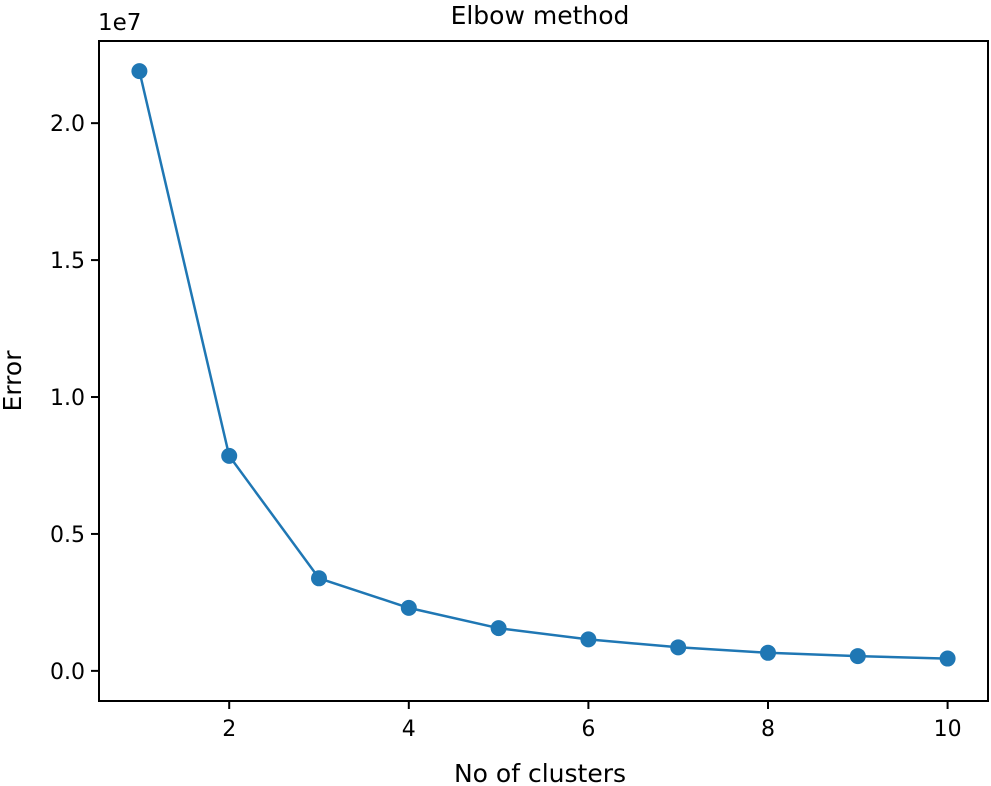 Image resolution: width=991 pixels, height=786 pixels. I want to click on x-axis-label: No of clusters, so click(540, 772).